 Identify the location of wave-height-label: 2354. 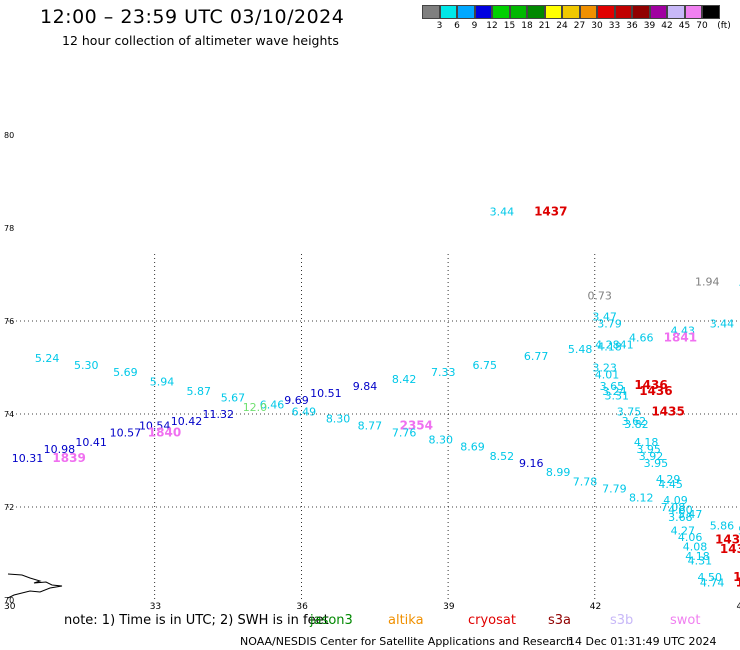
(416, 426).